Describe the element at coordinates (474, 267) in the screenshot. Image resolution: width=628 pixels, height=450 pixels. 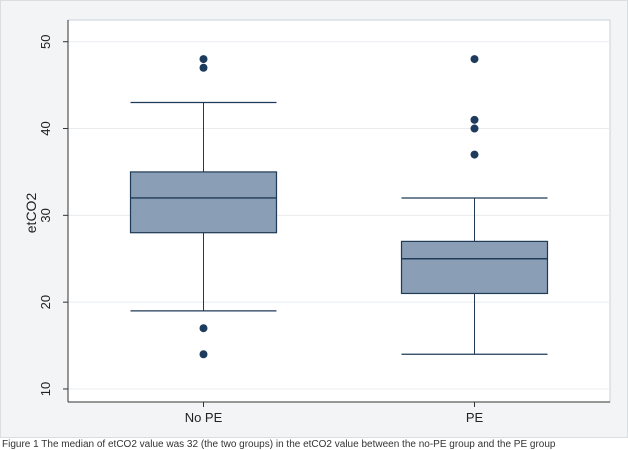
I see `box-pe` at that location.